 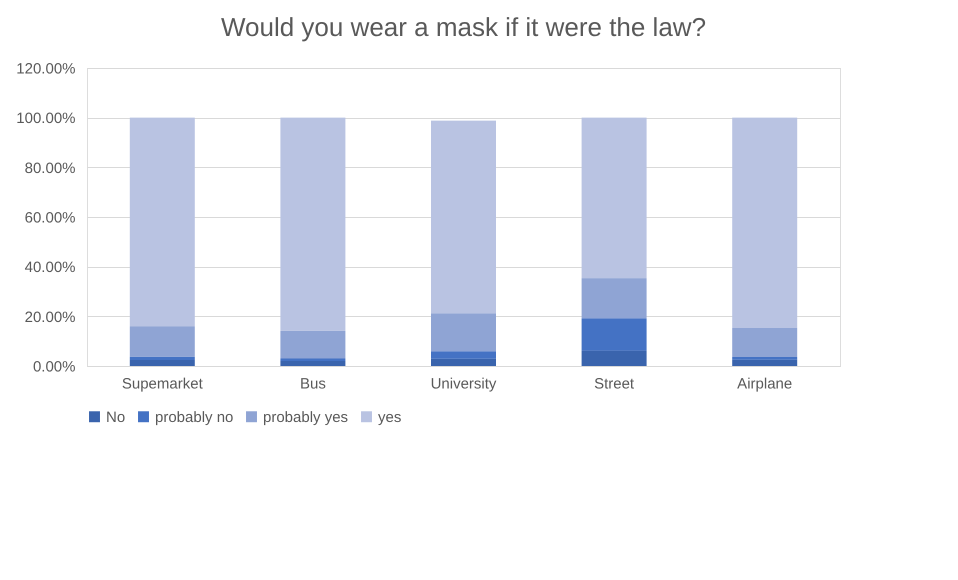 What do you see at coordinates (163, 384) in the screenshot?
I see `x-tick-label: Supemarket` at bounding box center [163, 384].